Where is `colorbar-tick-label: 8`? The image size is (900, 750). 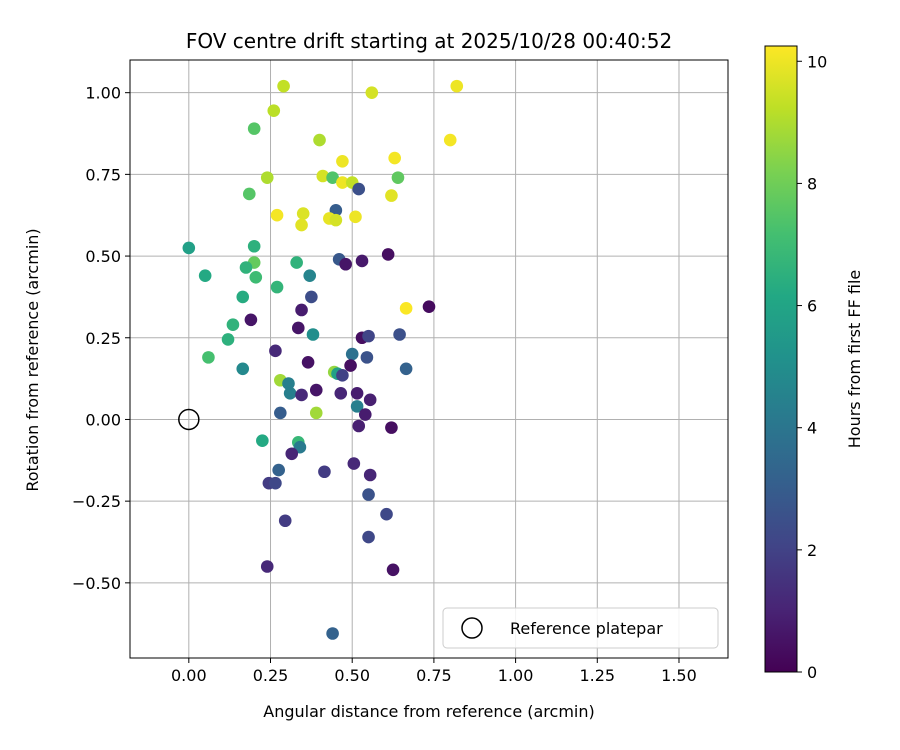 colorbar-tick-label: 8 is located at coordinates (812, 183).